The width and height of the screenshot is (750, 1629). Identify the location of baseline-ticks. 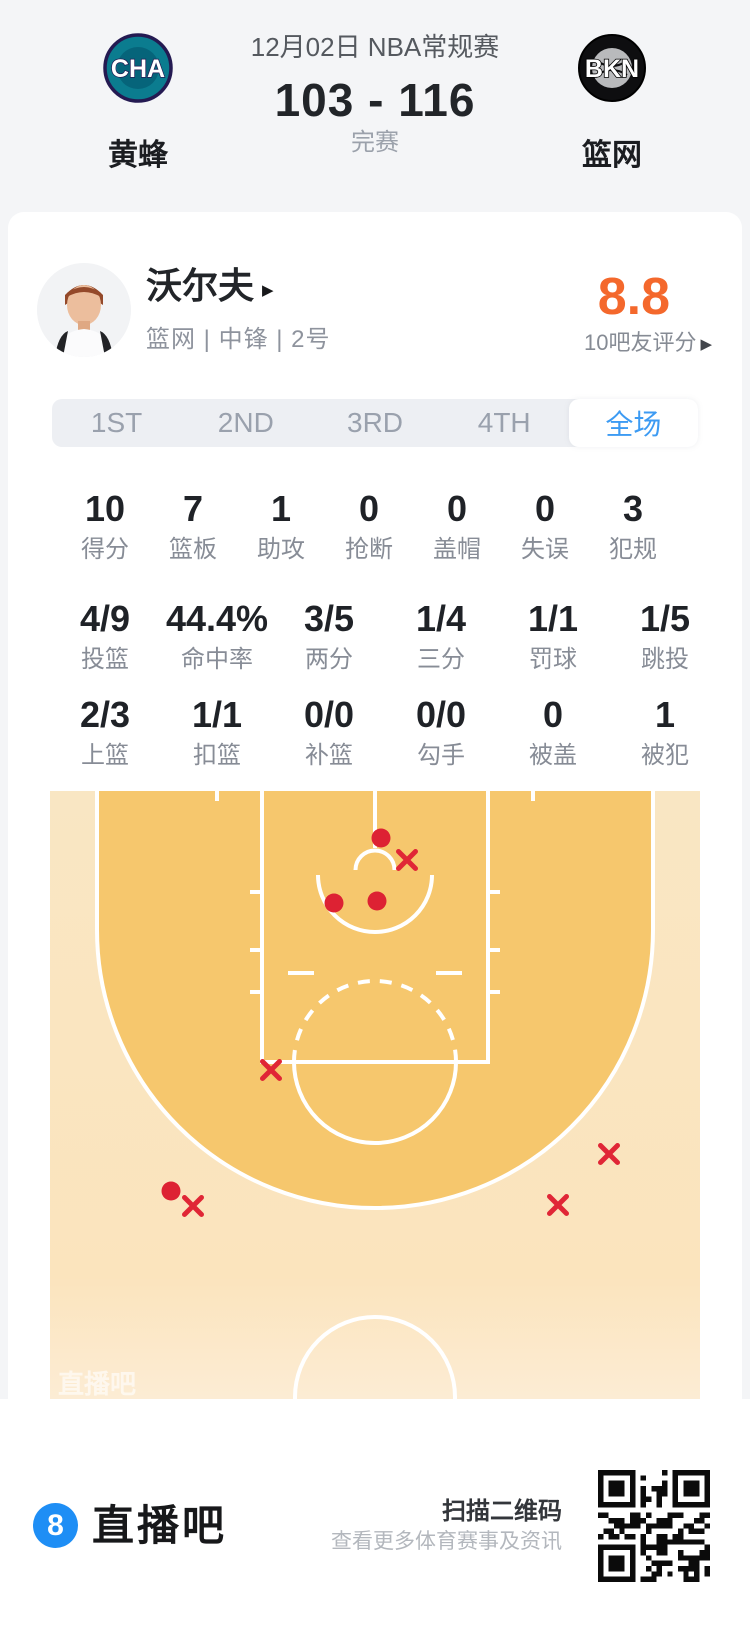
(375, 796).